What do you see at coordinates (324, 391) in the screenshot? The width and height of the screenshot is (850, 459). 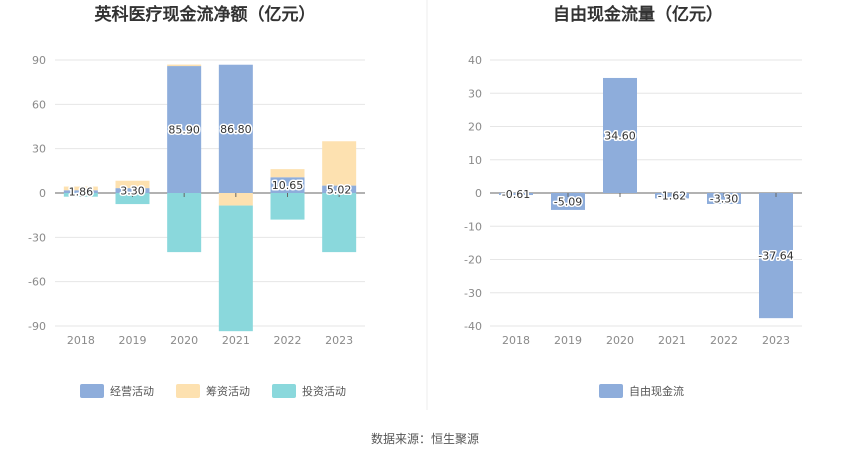 I see `legend-label: 投资活动` at bounding box center [324, 391].